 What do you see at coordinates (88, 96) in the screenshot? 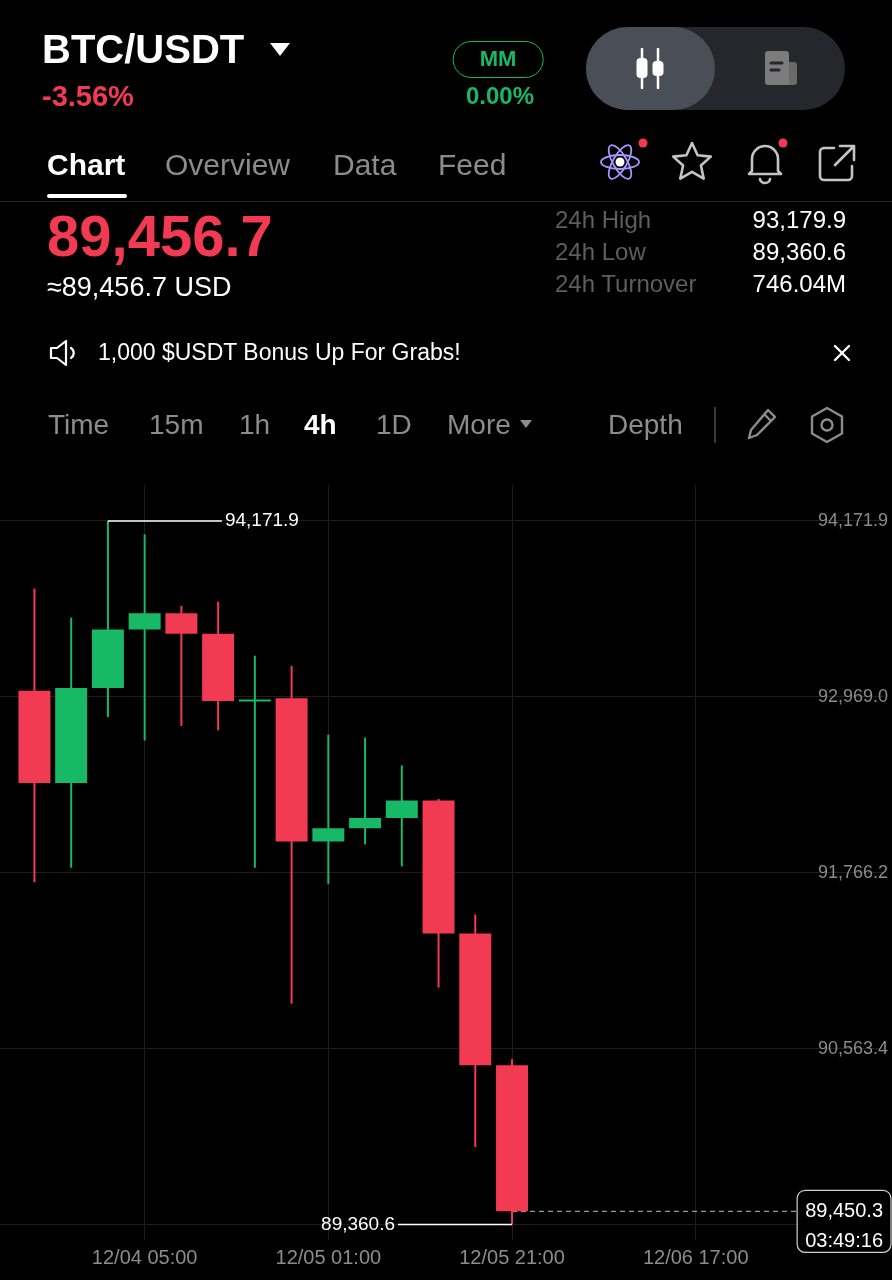
I see `chart-subtitle: -3.56%` at bounding box center [88, 96].